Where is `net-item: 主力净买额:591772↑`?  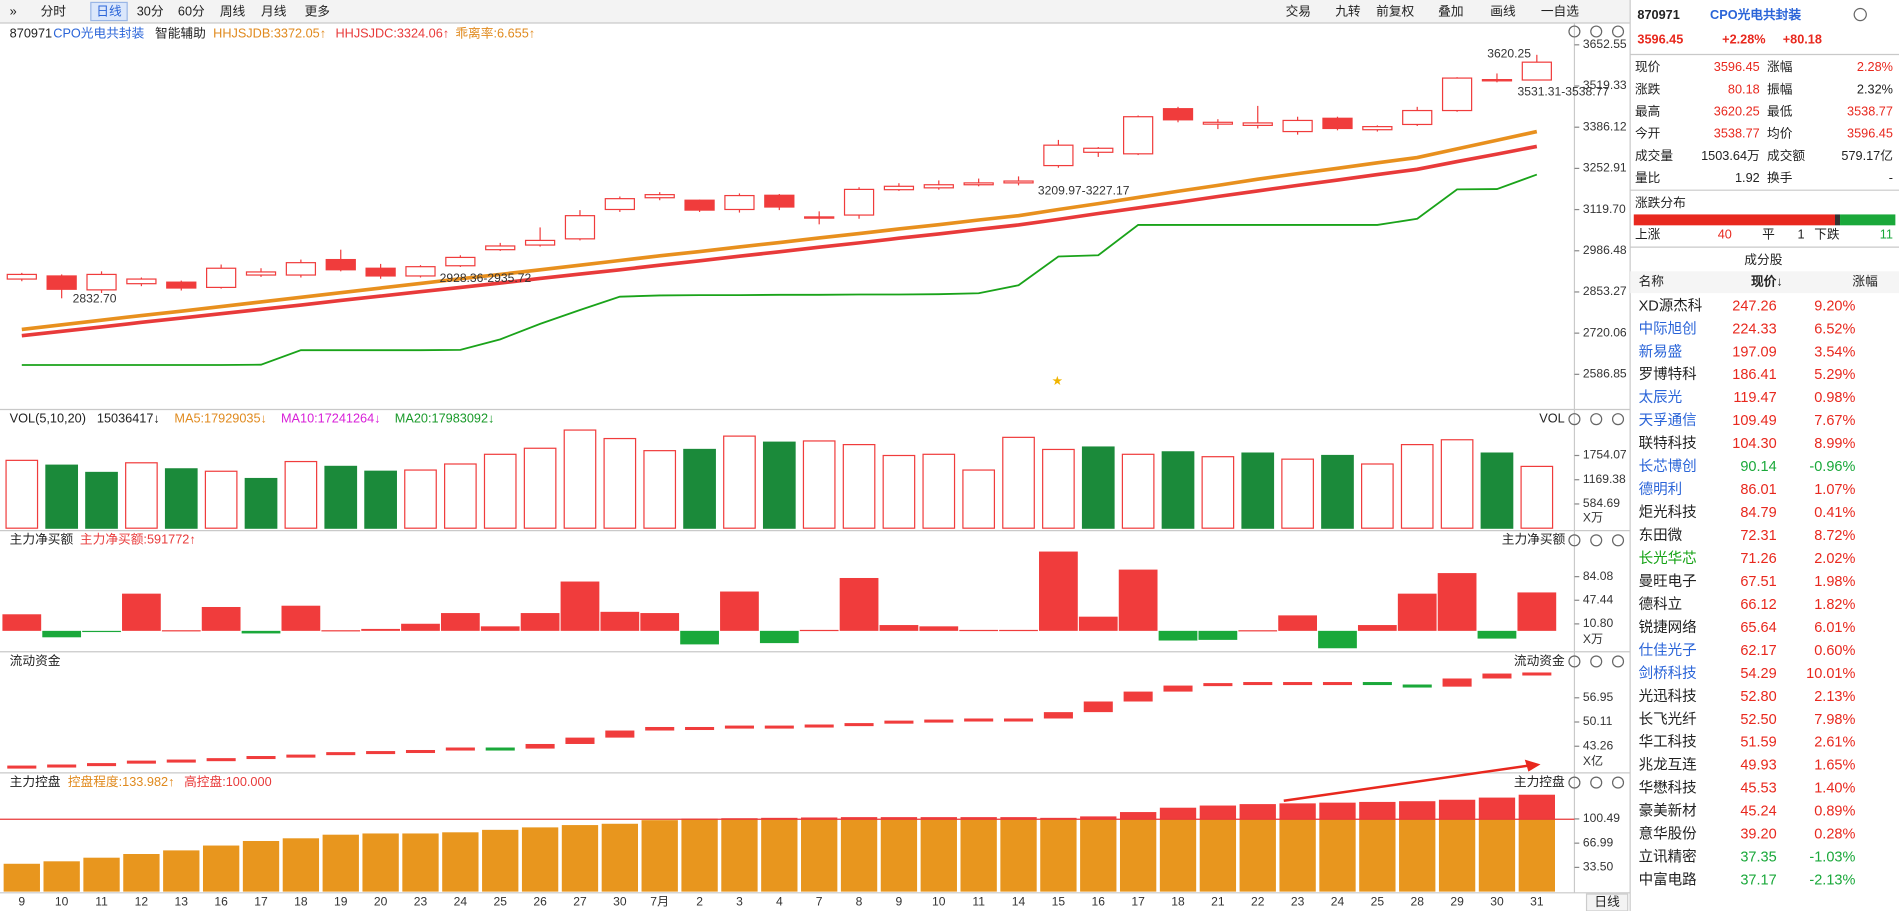
net-item: 主力净买额:591772↑ is located at coordinates (138, 539).